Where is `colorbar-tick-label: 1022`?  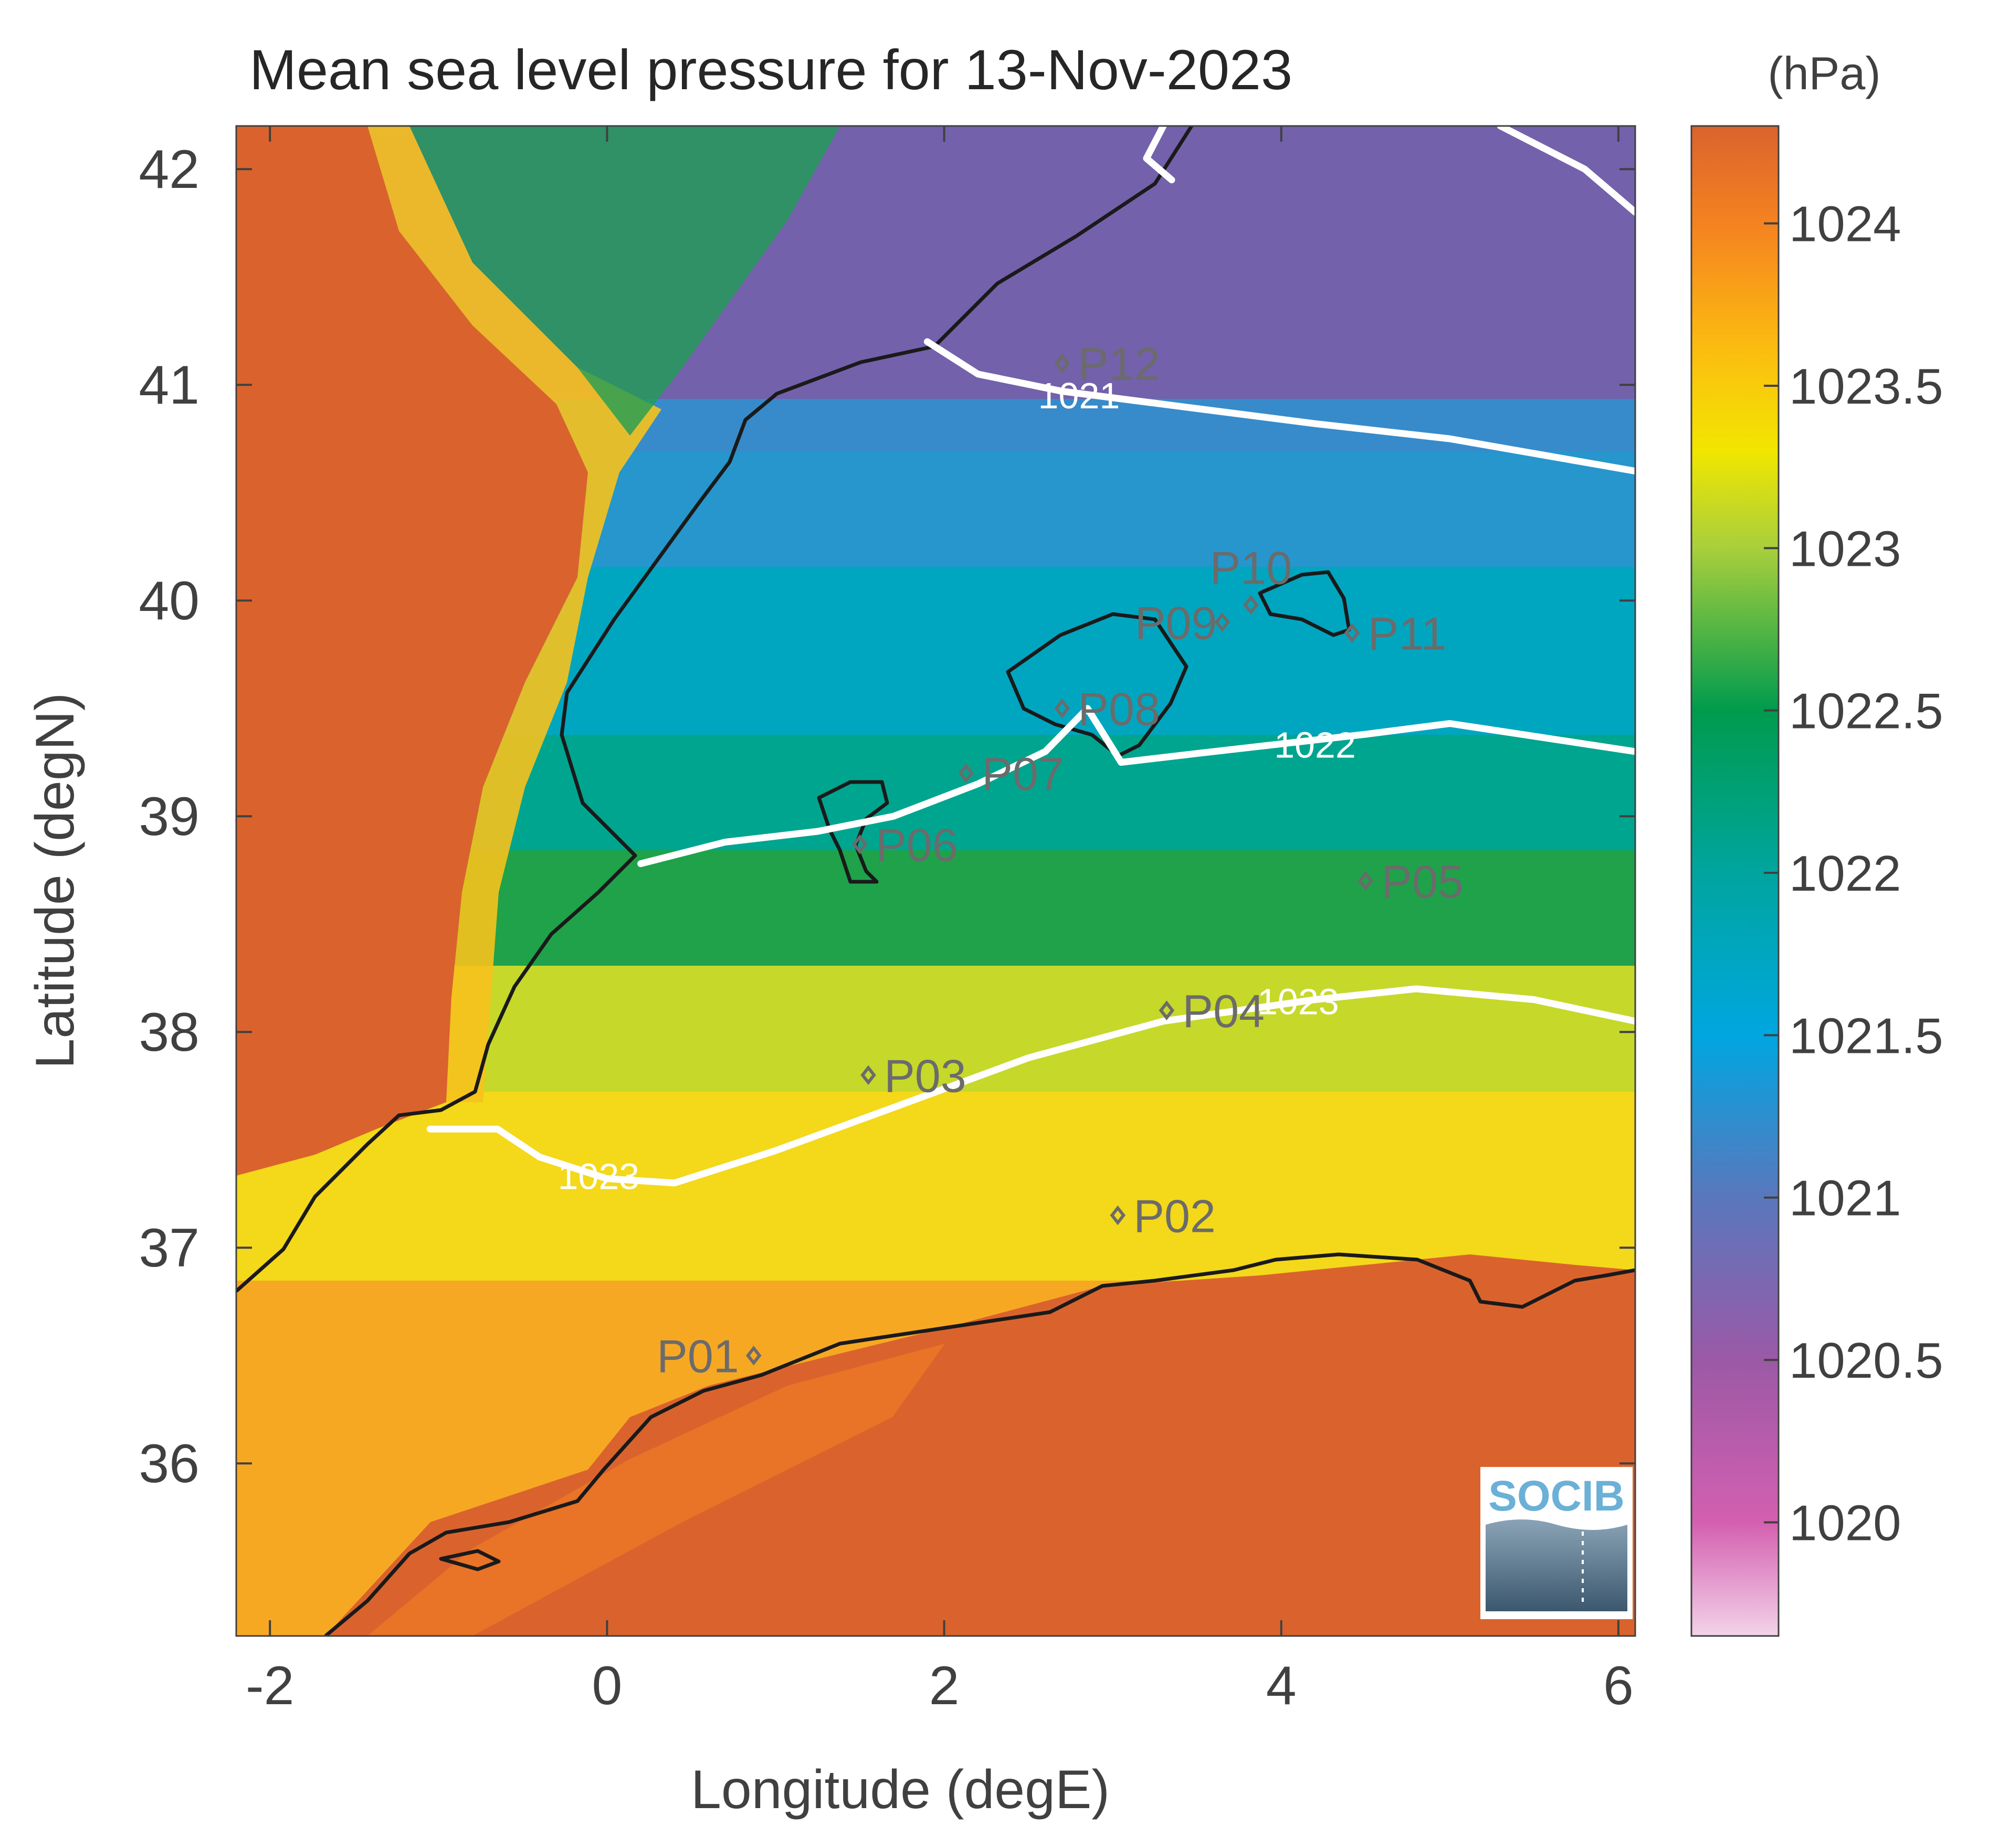 colorbar-tick-label: 1022 is located at coordinates (1845, 874).